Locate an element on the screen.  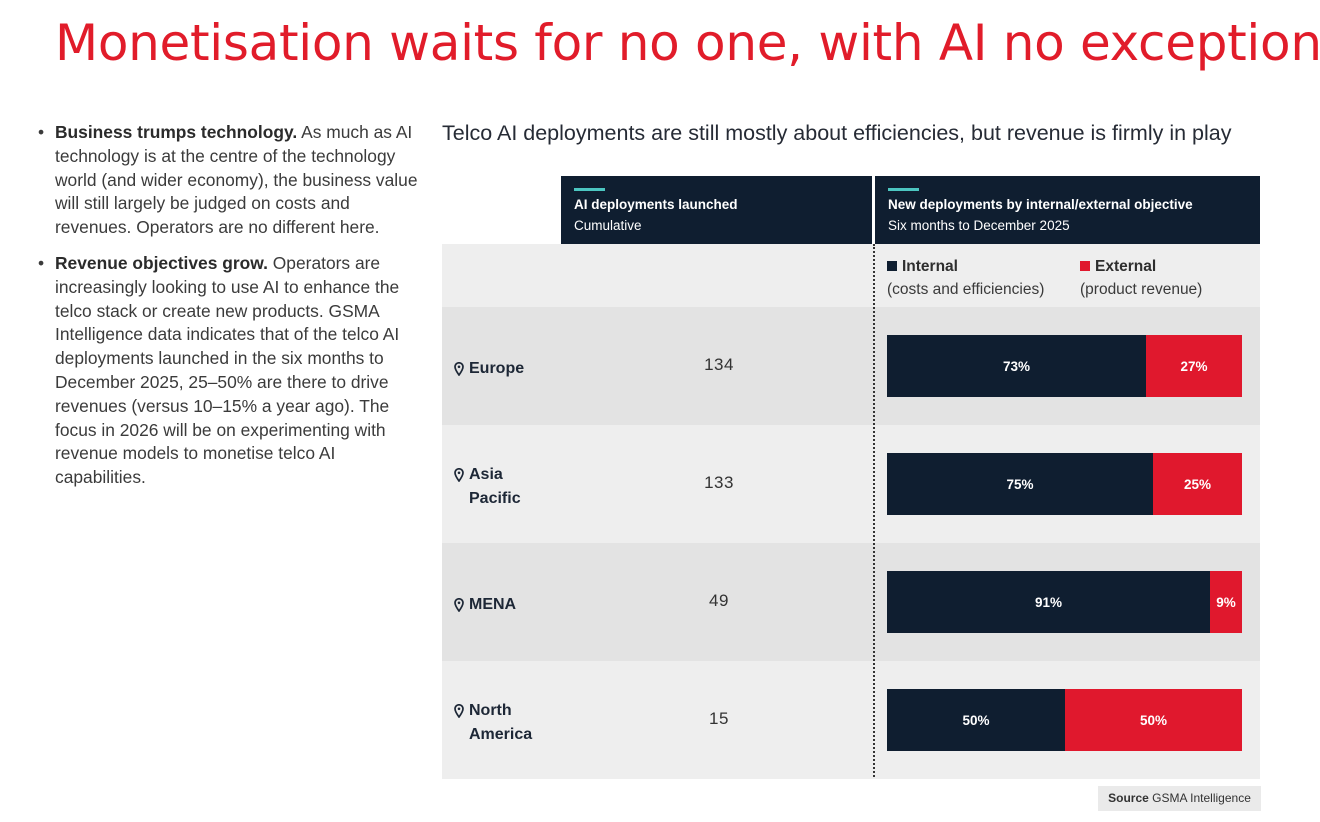
legend-label: Internal is located at coordinates (930, 266).